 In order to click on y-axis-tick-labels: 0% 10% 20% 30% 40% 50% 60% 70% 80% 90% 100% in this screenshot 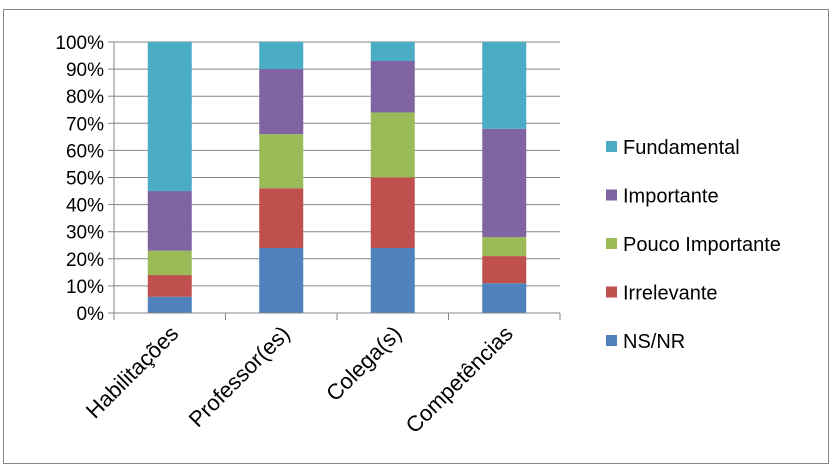, I will do `click(79, 179)`.